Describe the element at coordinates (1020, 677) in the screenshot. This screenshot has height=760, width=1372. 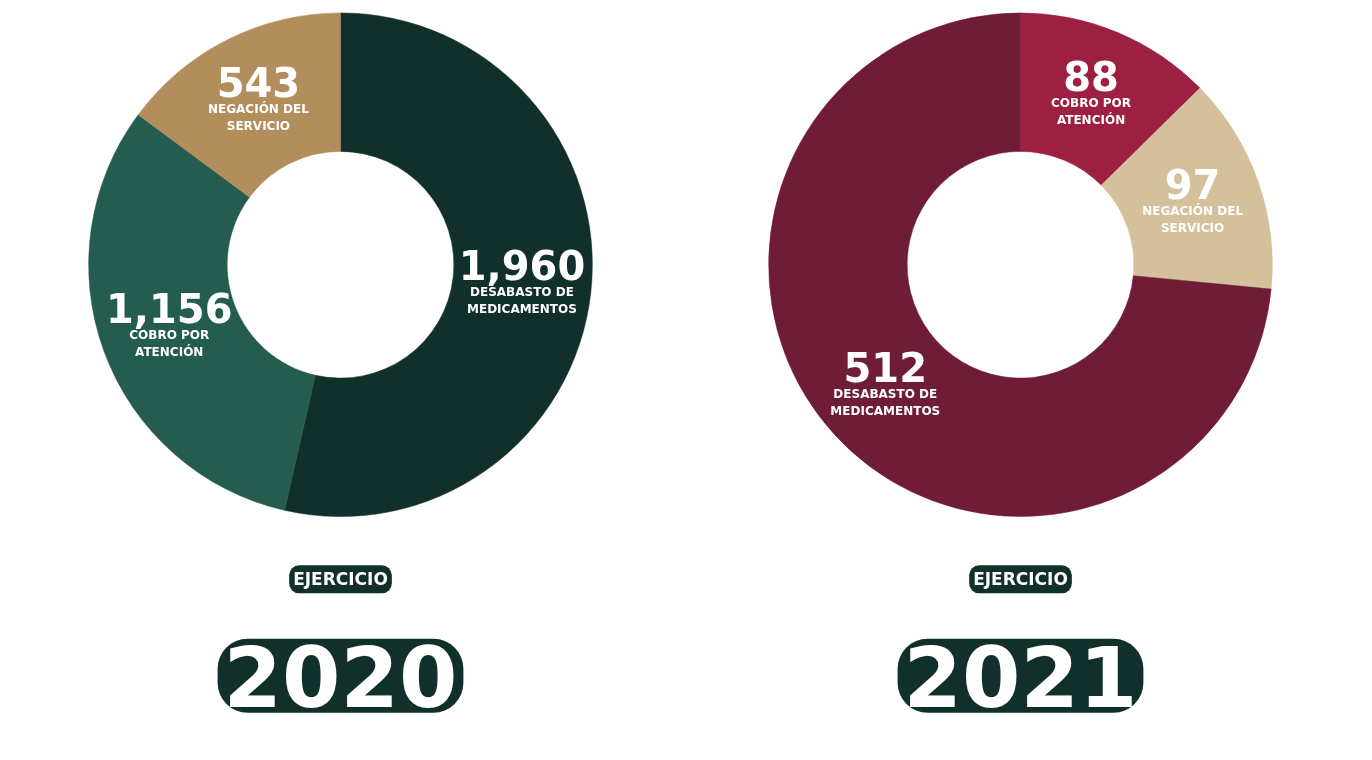
I see `text: 2021` at that location.